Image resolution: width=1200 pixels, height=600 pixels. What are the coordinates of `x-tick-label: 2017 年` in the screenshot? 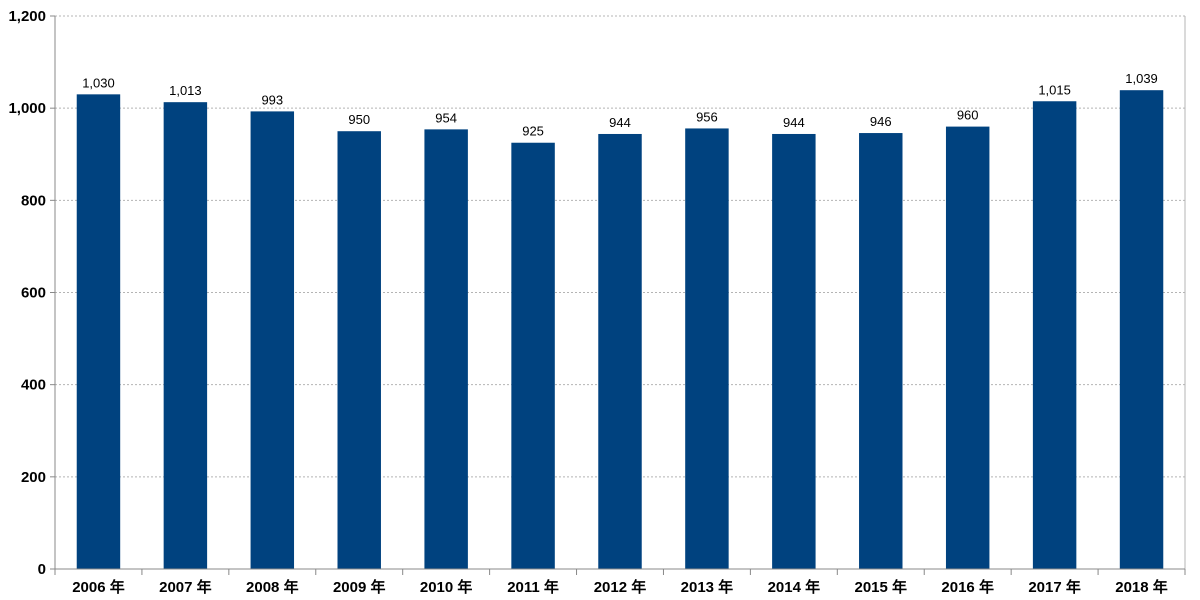 It's located at (1054, 587).